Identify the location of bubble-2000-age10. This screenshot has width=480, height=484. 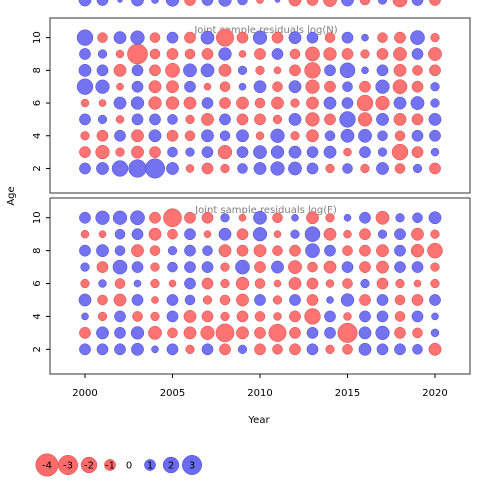
(85, 37).